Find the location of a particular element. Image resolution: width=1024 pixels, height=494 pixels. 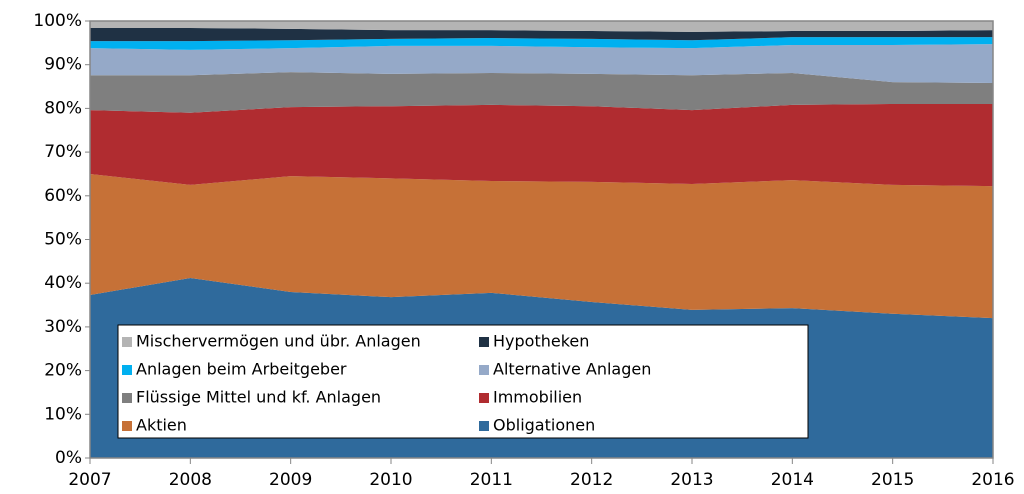

x-tick-label: 2011 is located at coordinates (491, 480).